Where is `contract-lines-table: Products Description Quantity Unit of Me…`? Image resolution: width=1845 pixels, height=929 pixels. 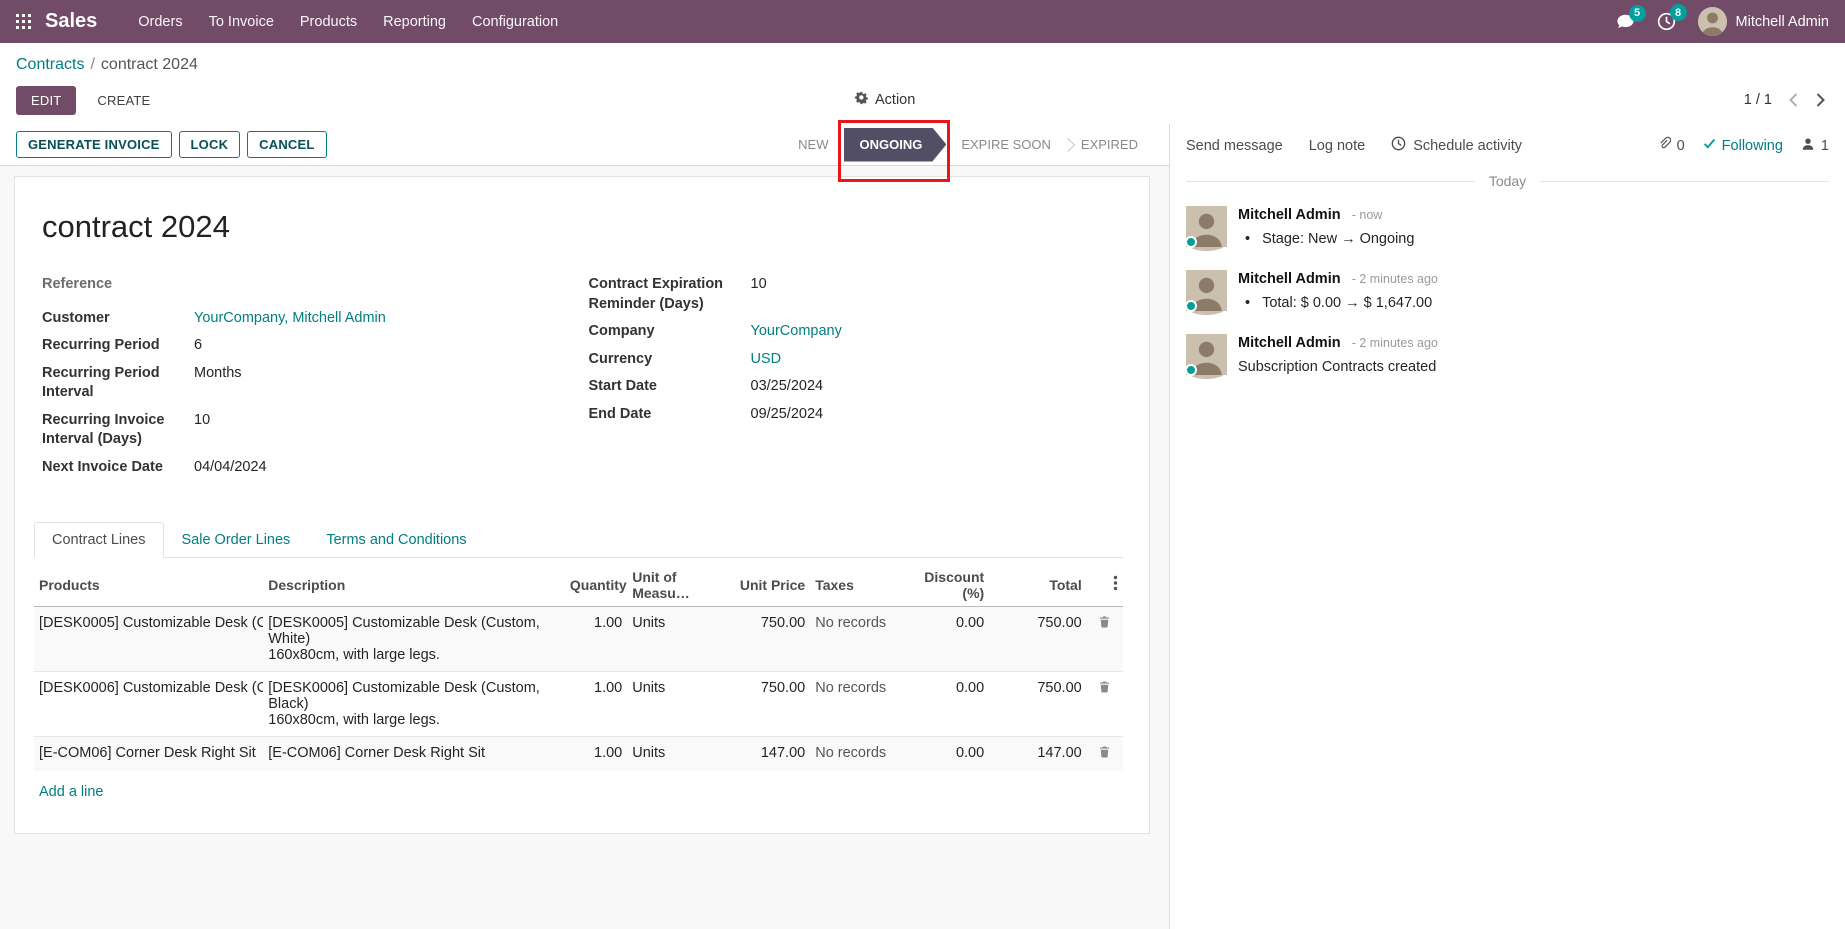 contract-lines-table: Products Description Quantity Unit of Me… is located at coordinates (578, 665).